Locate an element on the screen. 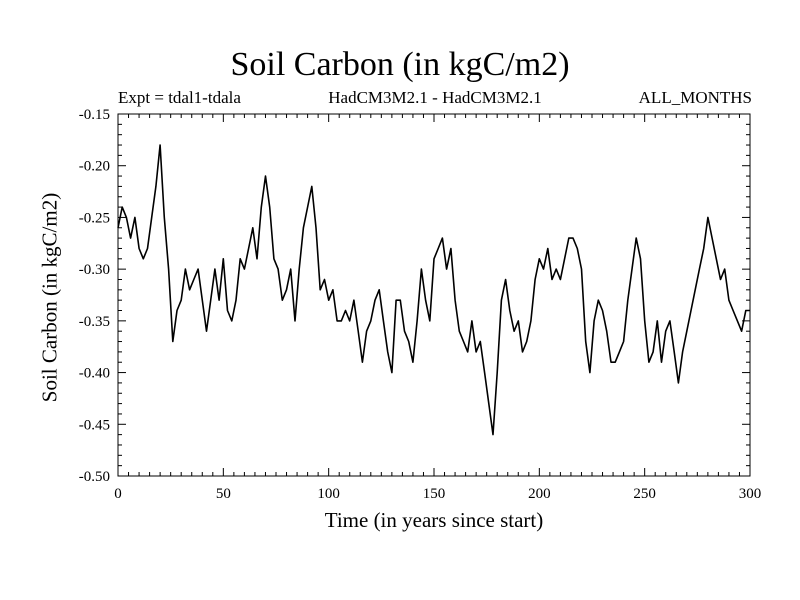  x-tick-label: 0 is located at coordinates (118, 494).